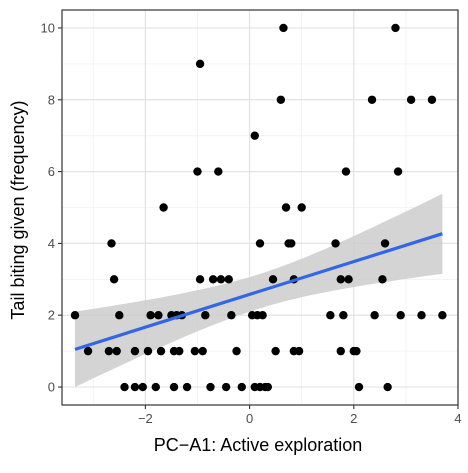 The height and width of the screenshot is (473, 468). Describe the element at coordinates (51, 243) in the screenshot. I see `y-tick-label: 4` at that location.